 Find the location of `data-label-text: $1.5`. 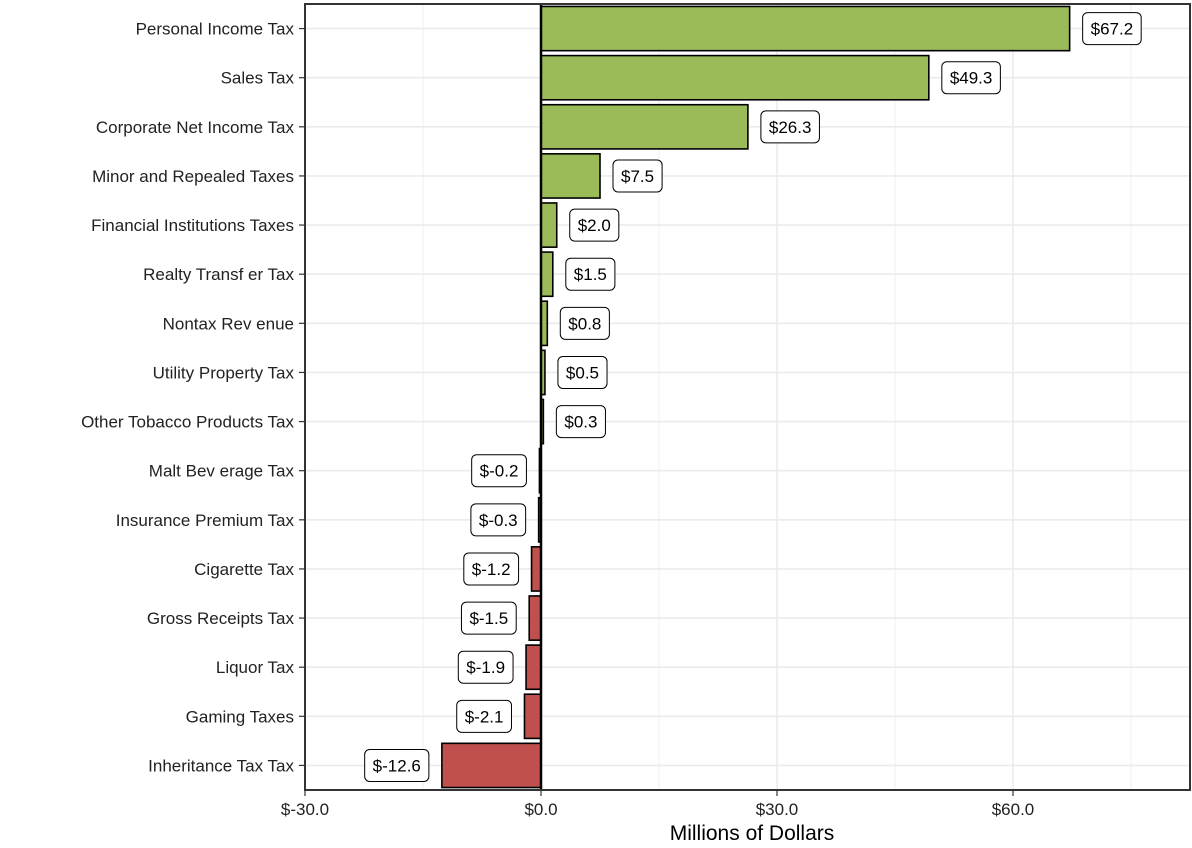

data-label-text: $1.5 is located at coordinates (590, 274).